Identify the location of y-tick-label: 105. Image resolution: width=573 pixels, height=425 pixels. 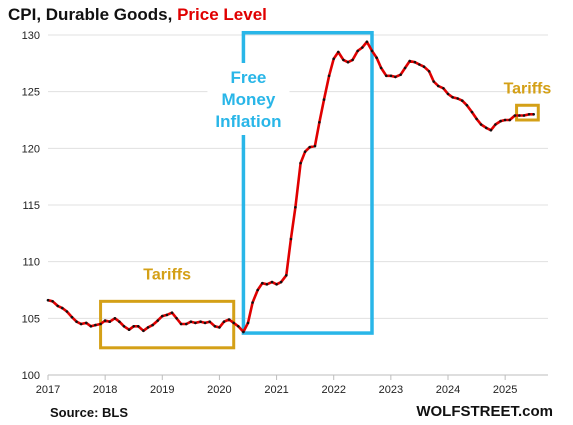
(31, 319).